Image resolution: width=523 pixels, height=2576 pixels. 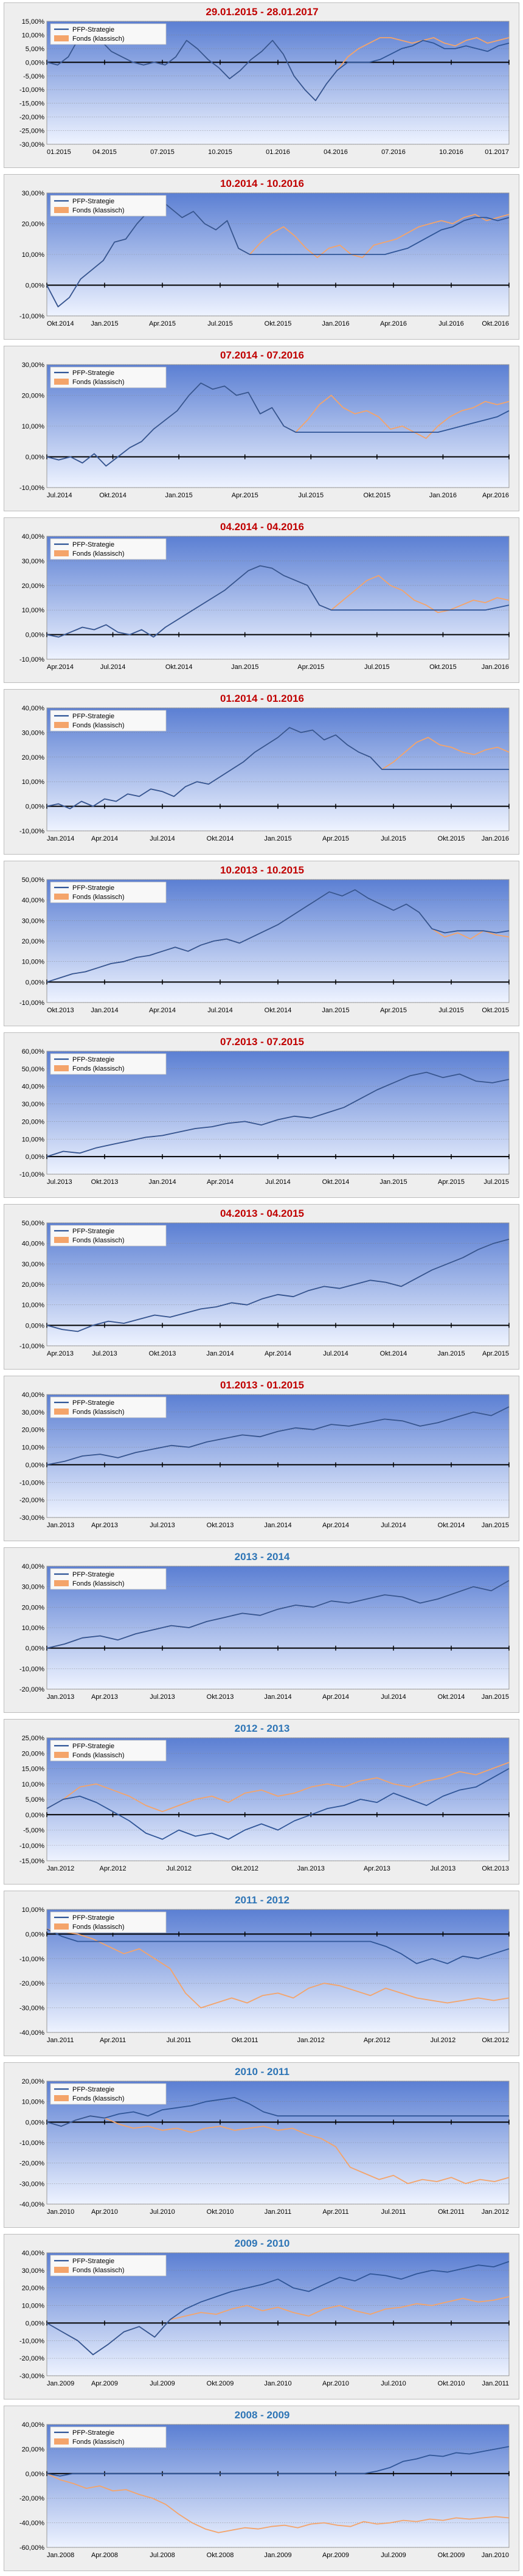 I want to click on x-tick-label: Jul.2016, so click(x=451, y=323).